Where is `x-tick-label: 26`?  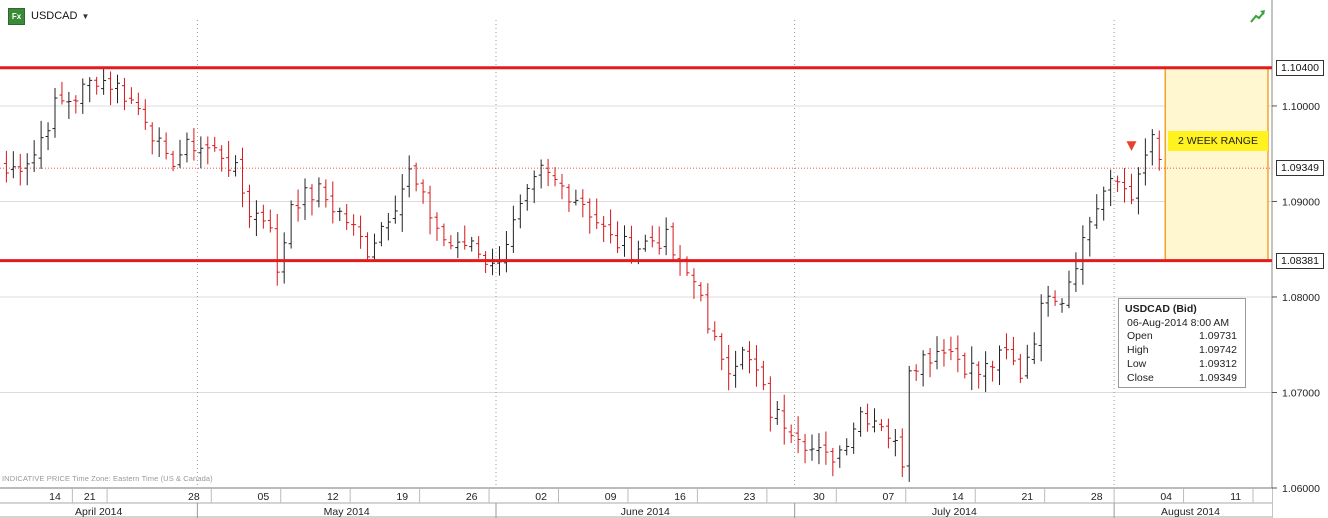 x-tick-label: 26 is located at coordinates (472, 497).